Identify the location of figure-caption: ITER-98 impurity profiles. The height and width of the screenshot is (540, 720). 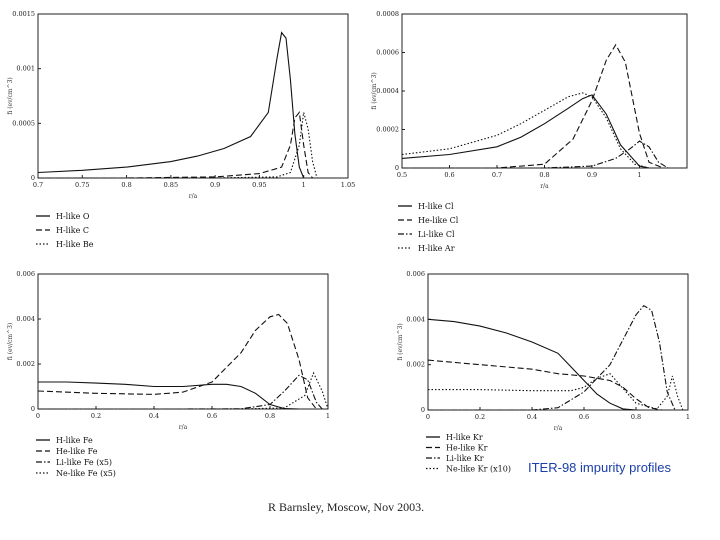
(600, 467).